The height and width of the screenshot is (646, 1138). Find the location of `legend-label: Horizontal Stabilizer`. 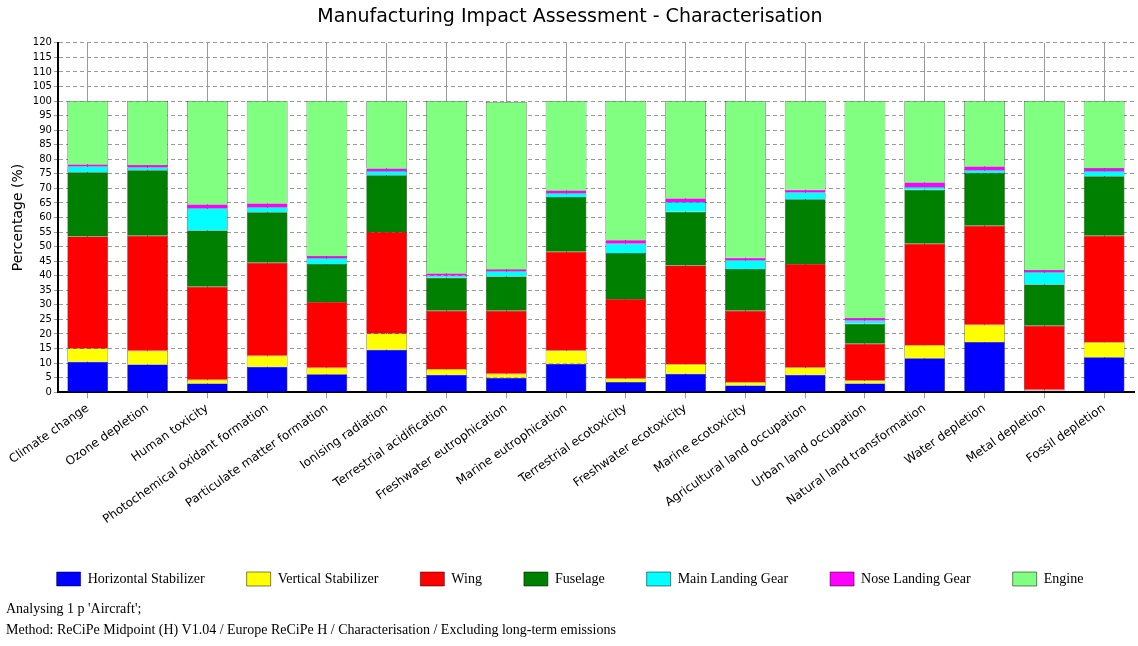

legend-label: Horizontal Stabilizer is located at coordinates (146, 578).